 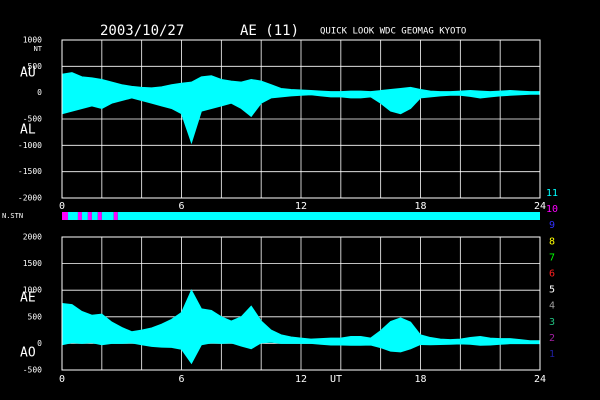 What do you see at coordinates (28, 73) in the screenshot?
I see `y-axis-label: AU` at bounding box center [28, 73].